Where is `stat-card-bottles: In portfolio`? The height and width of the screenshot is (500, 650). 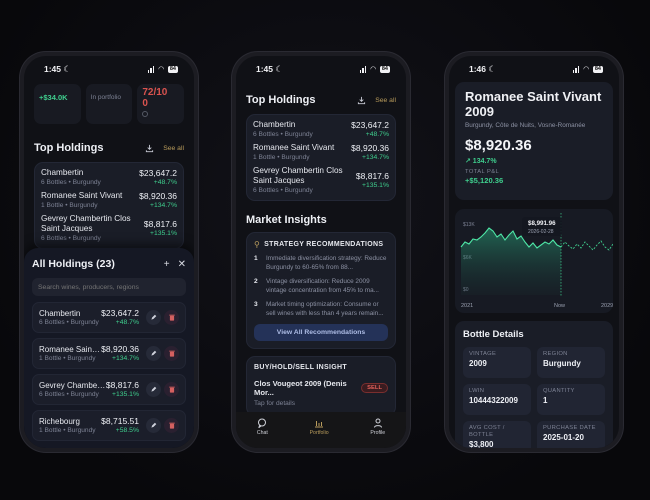
stat-card-bottles: In portfolio is located at coordinates (109, 104).